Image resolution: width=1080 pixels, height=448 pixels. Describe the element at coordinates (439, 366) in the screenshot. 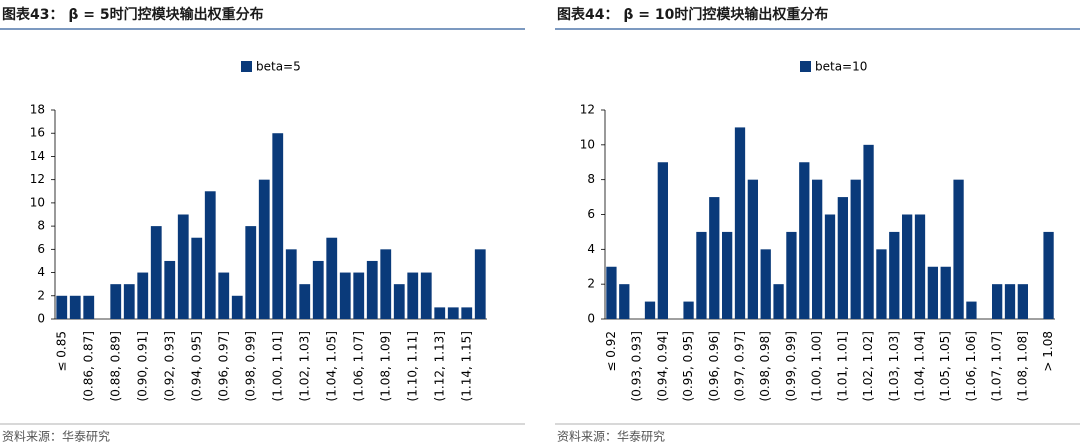

I see `x-tick-label: (1.12, 1.13]` at that location.